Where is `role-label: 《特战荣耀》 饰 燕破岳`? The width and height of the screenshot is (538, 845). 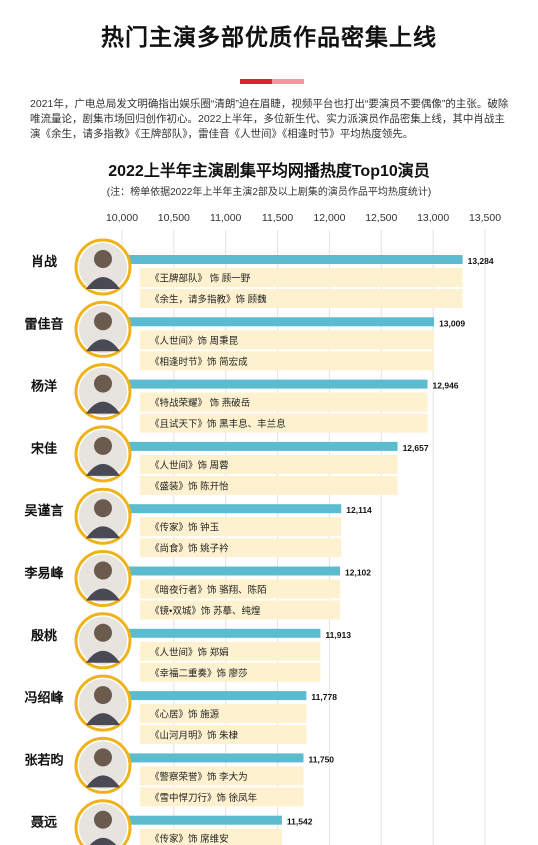
role-label: 《特战荣耀》 饰 燕破岳 is located at coordinates (200, 403).